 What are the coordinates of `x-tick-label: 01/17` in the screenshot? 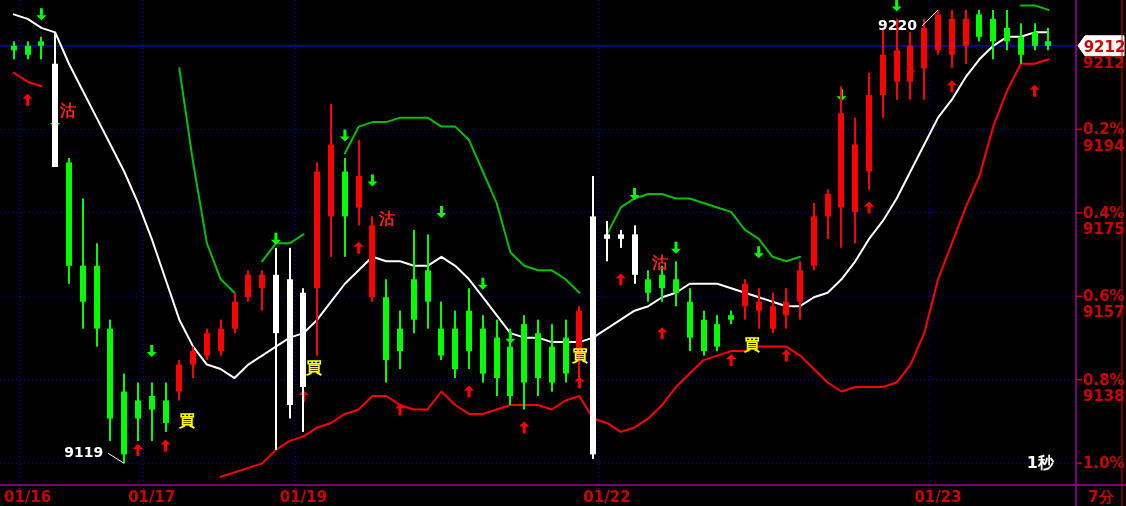 It's located at (152, 497).